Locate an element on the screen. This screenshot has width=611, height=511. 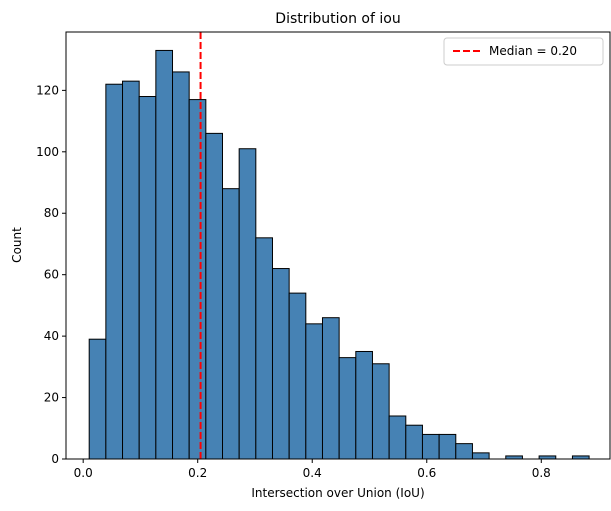
x-tick-label: 0.0 is located at coordinates (83, 473).